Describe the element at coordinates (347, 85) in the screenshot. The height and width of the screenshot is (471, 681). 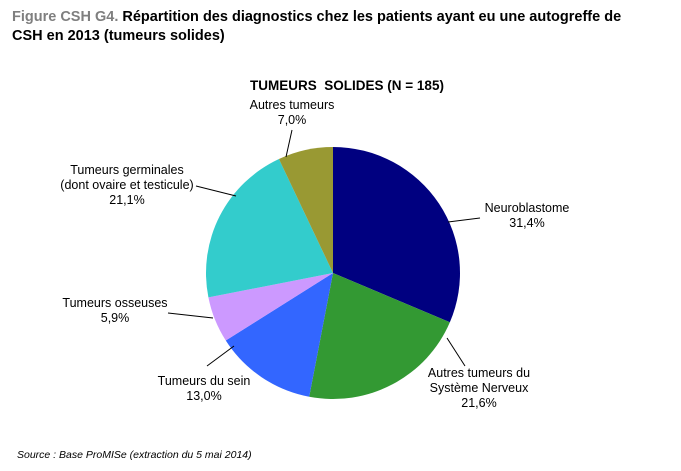
I see `chart-title: TUMEURS SOLIDES (N = 185)` at that location.